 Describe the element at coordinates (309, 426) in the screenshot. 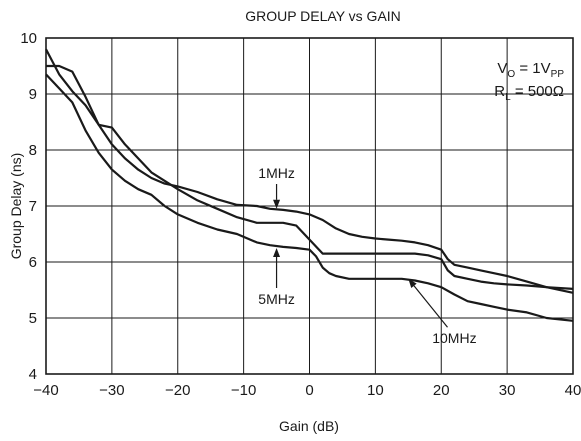

I see `x-axis-label: Gain (dB)` at that location.